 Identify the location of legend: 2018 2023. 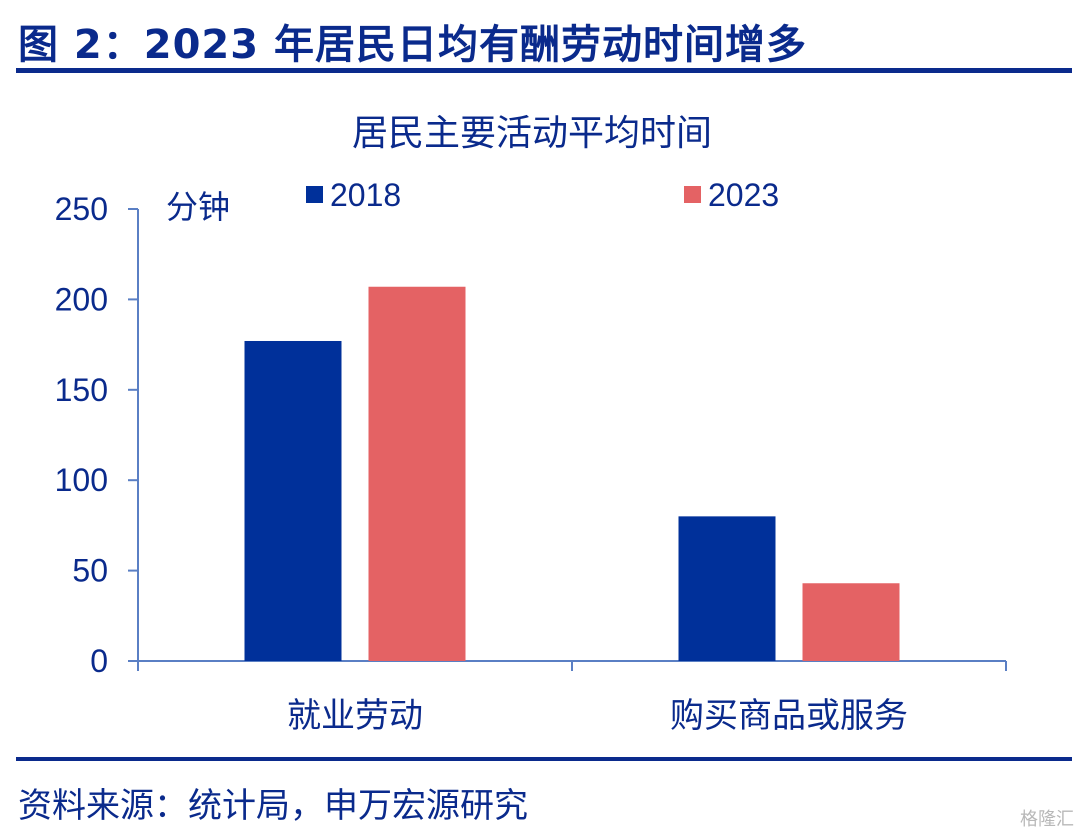
(542, 195).